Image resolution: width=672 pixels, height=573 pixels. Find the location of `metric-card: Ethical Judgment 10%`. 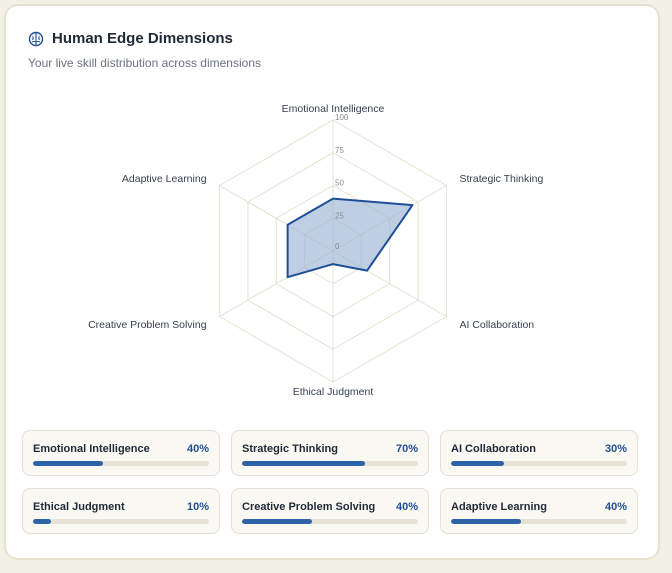

metric-card: Ethical Judgment 10% is located at coordinates (121, 511).